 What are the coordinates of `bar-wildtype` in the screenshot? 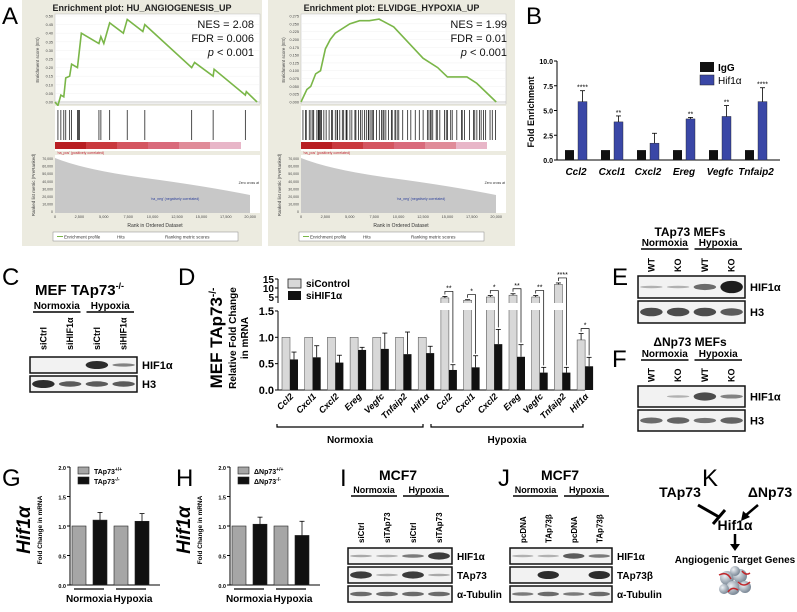 It's located at (281, 555).